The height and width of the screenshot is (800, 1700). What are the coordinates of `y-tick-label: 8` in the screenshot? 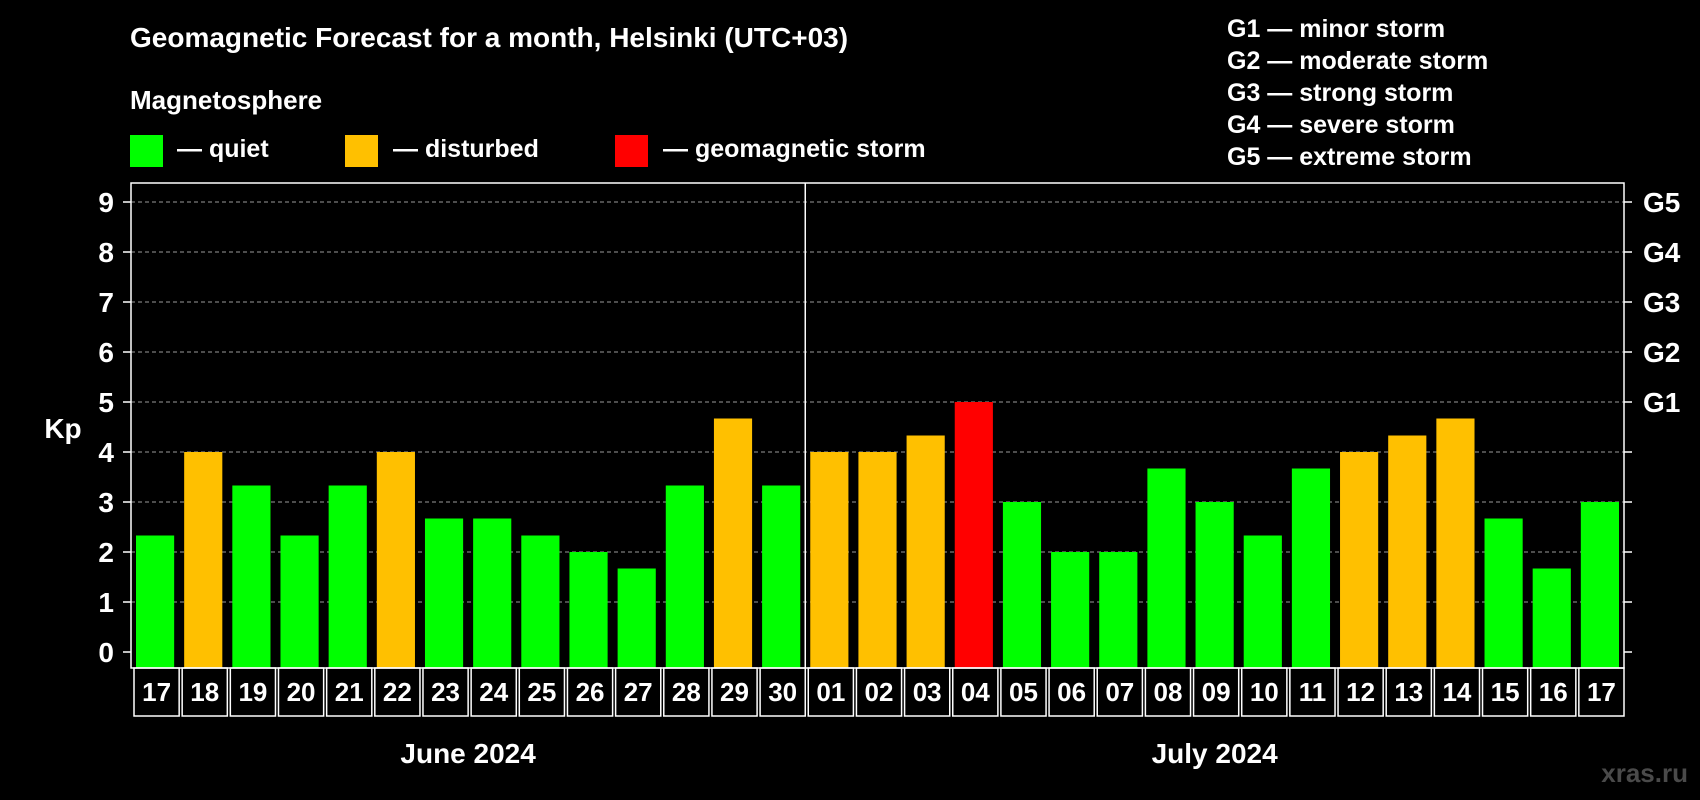 It's located at (106, 252).